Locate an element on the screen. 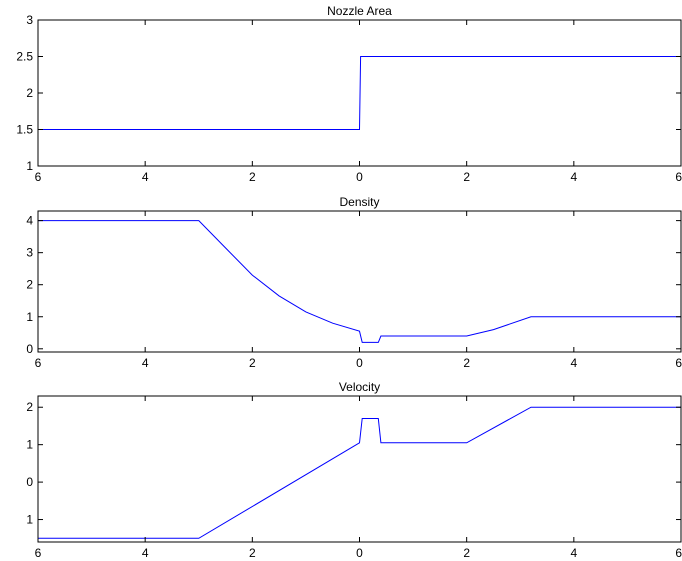 This screenshot has width=682, height=561. chart-title: Nozzle Area is located at coordinates (359, 11).